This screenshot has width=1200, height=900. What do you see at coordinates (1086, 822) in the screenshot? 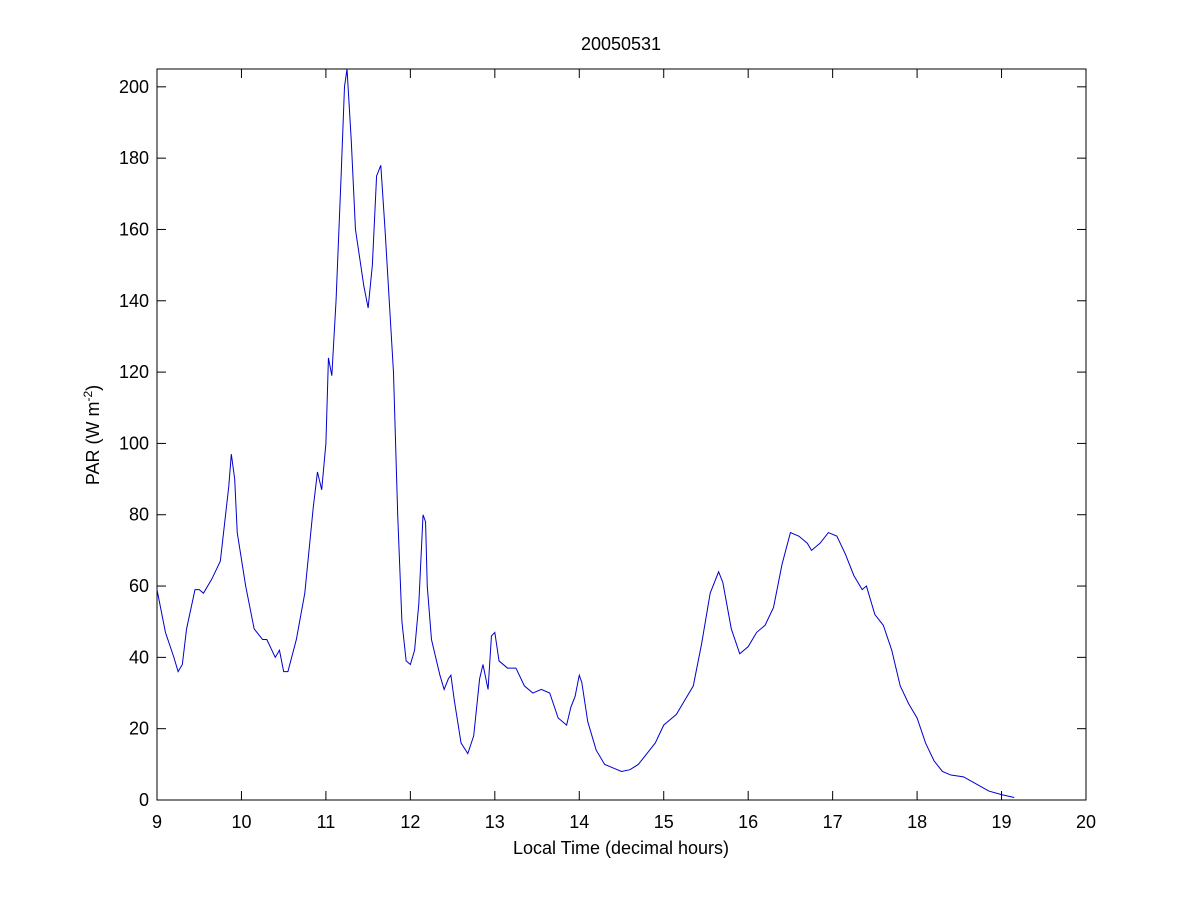
I see `x-tick-label: 20` at bounding box center [1086, 822].